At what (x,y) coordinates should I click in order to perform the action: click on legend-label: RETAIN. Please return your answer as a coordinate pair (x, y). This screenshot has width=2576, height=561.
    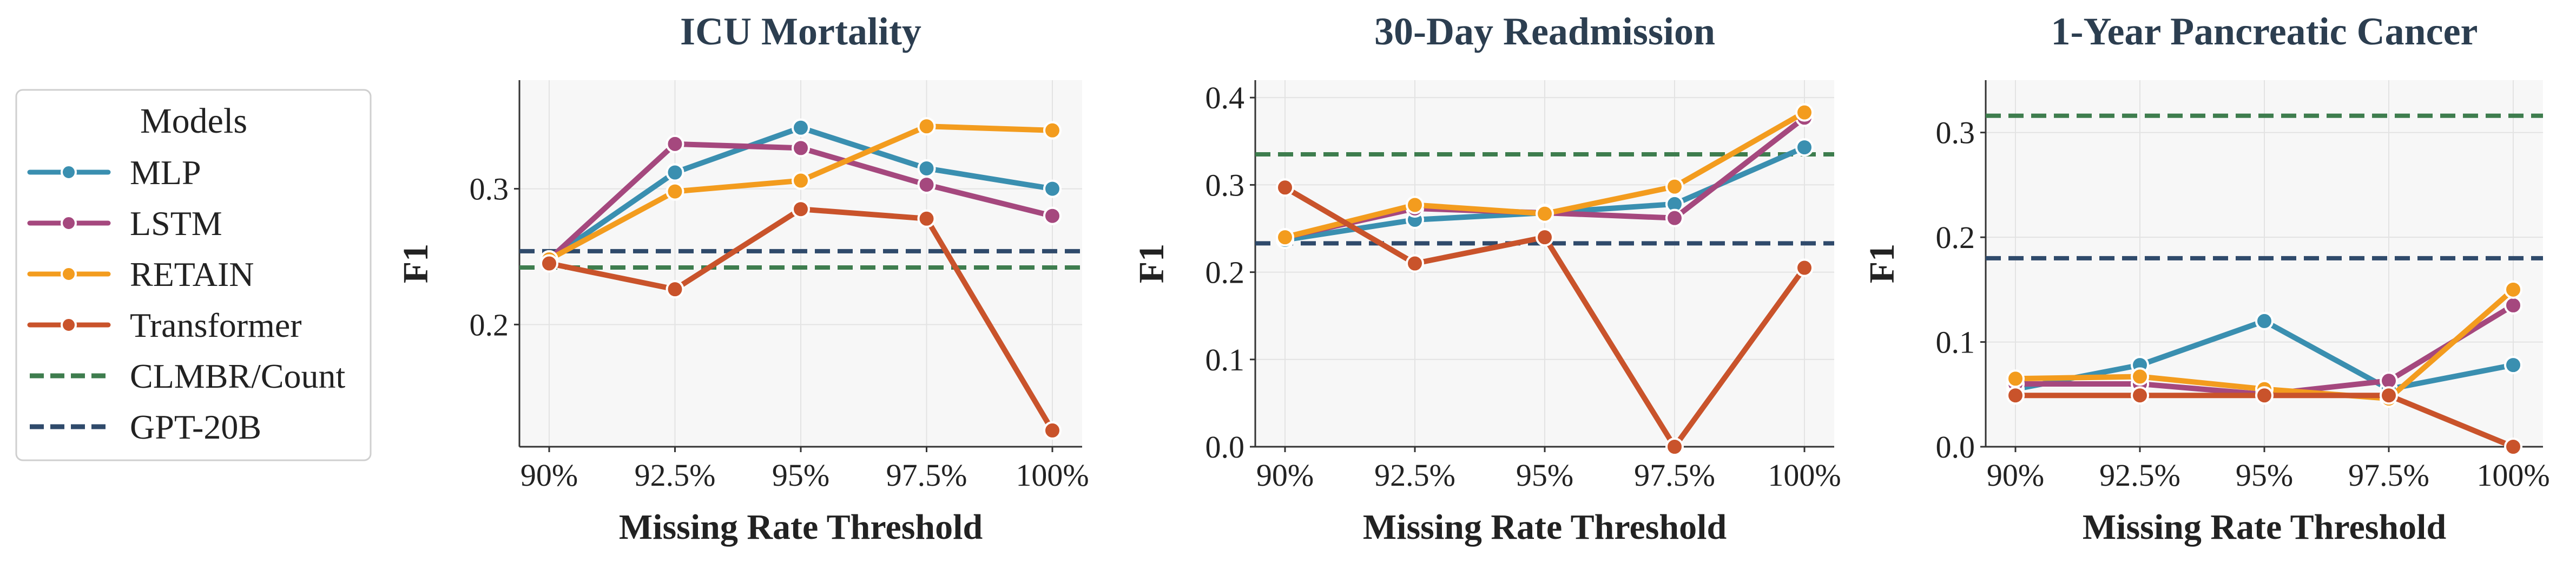
    Looking at the image, I should click on (192, 274).